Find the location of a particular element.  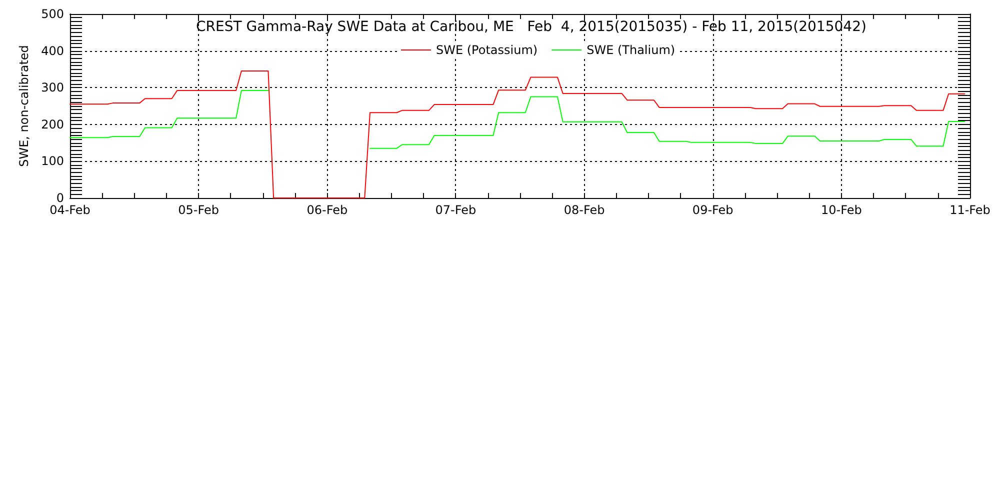

x-tick-label: 11-Feb is located at coordinates (970, 210).